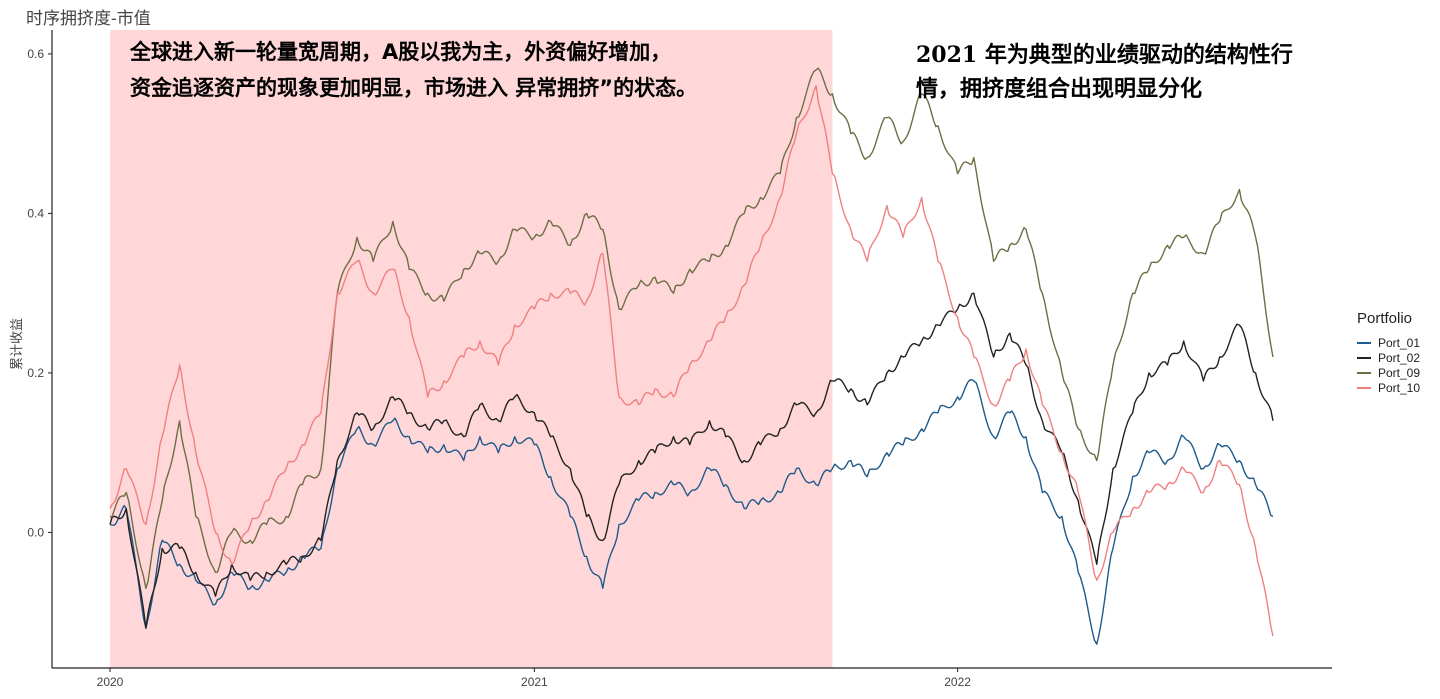 This screenshot has height=699, width=1440. Describe the element at coordinates (1399, 372) in the screenshot. I see `legend-label-port-09: Port_09` at that location.